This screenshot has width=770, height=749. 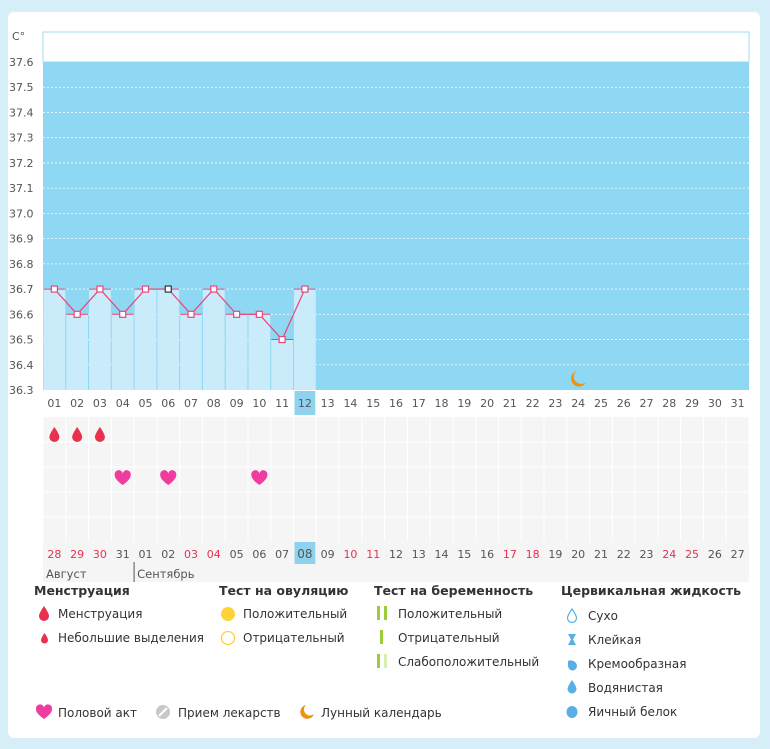 I want to click on calendar-row, so click(x=396, y=554).